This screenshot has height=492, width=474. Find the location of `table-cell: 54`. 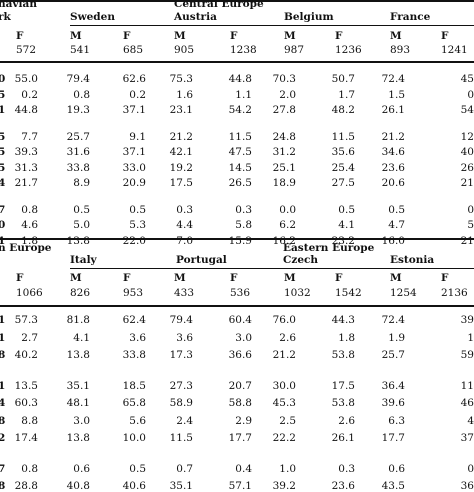

table-cell: 54 is located at coordinates (467, 110).